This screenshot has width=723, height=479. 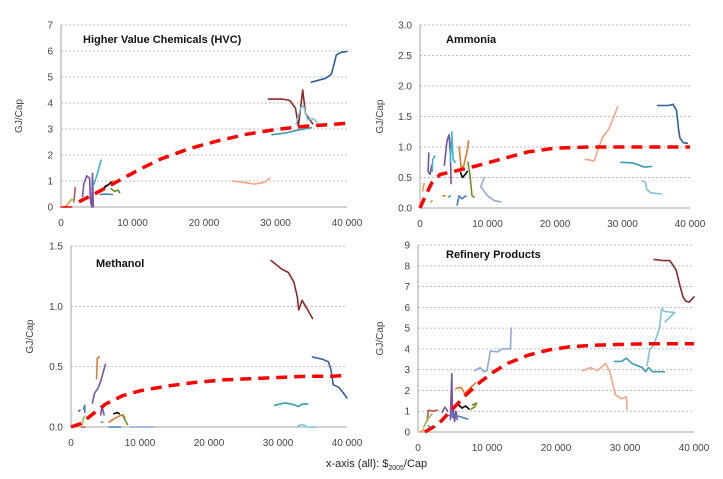 I want to click on panel-title: Methanol, so click(x=120, y=264).